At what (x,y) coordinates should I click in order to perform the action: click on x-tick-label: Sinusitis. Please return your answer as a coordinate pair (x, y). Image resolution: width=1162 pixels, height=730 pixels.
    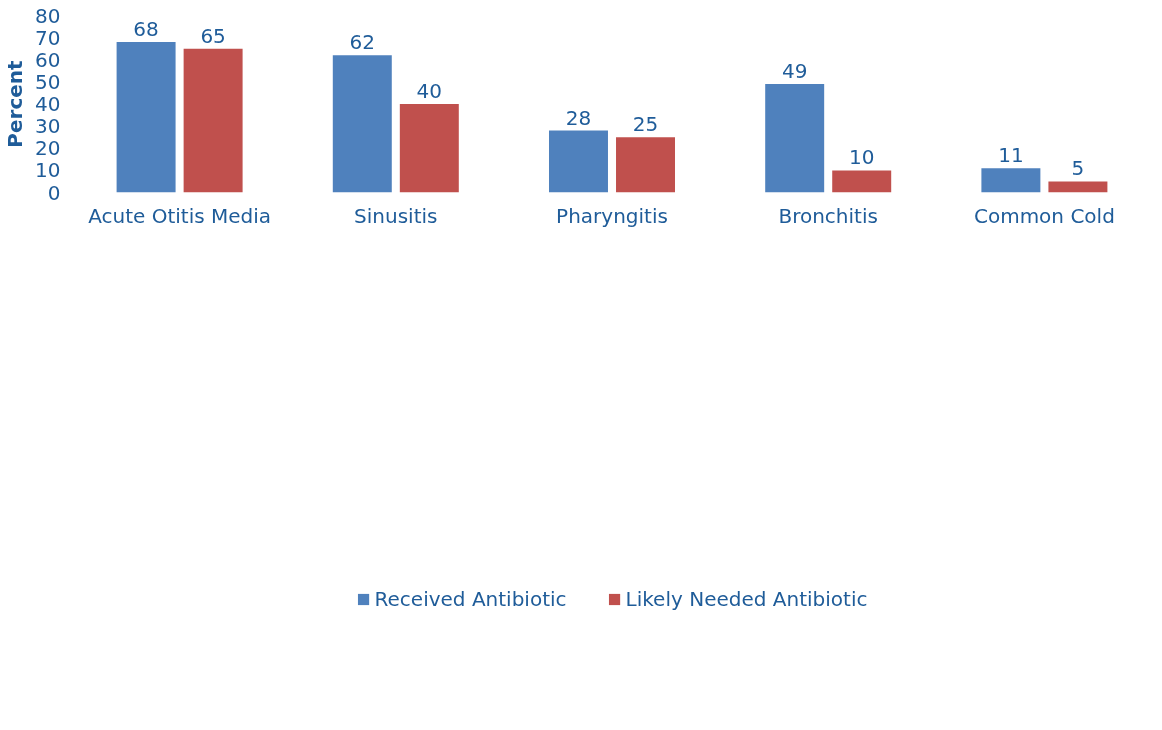
    Looking at the image, I should click on (396, 215).